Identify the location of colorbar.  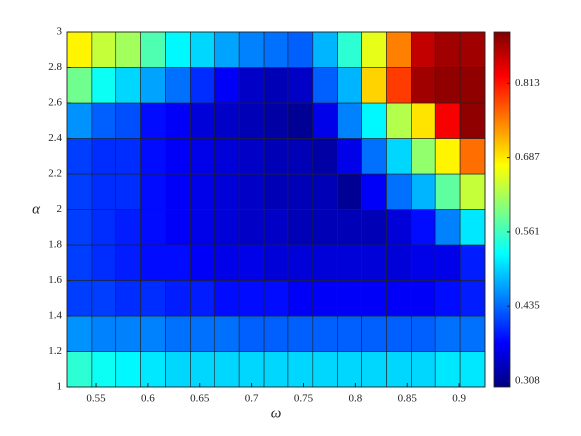
(502, 209).